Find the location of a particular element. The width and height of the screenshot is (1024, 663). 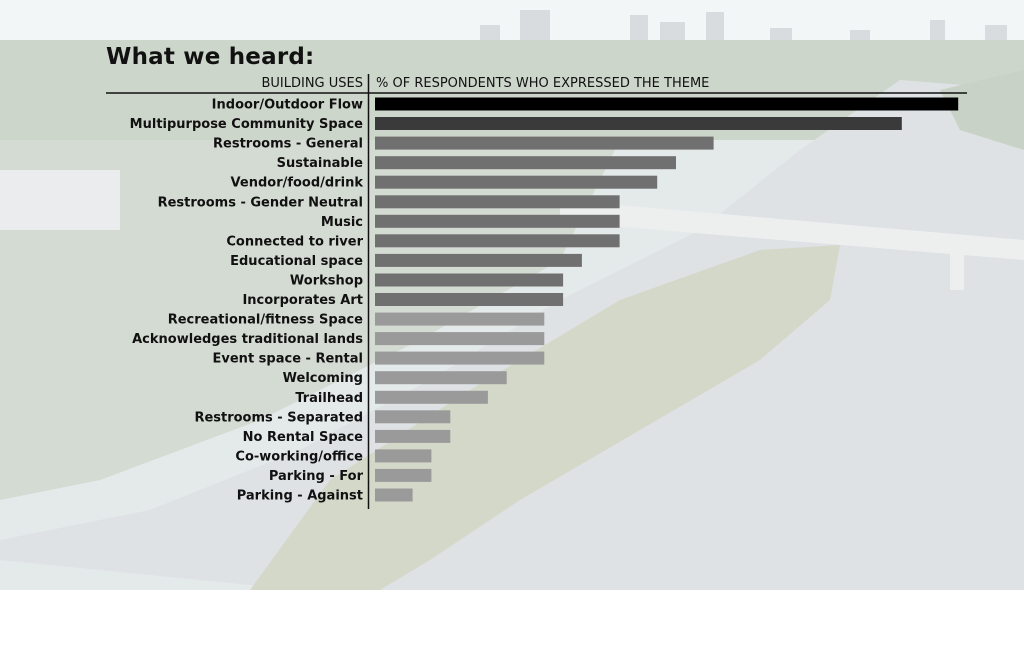

bar-no-rental-space is located at coordinates (413, 436).